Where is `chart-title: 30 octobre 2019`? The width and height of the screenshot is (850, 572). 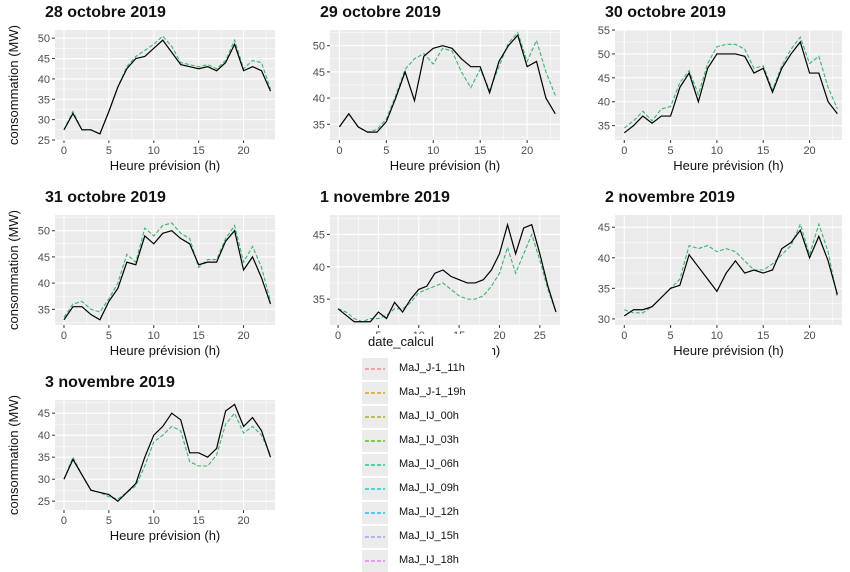 chart-title: 30 octobre 2019 is located at coordinates (665, 12).